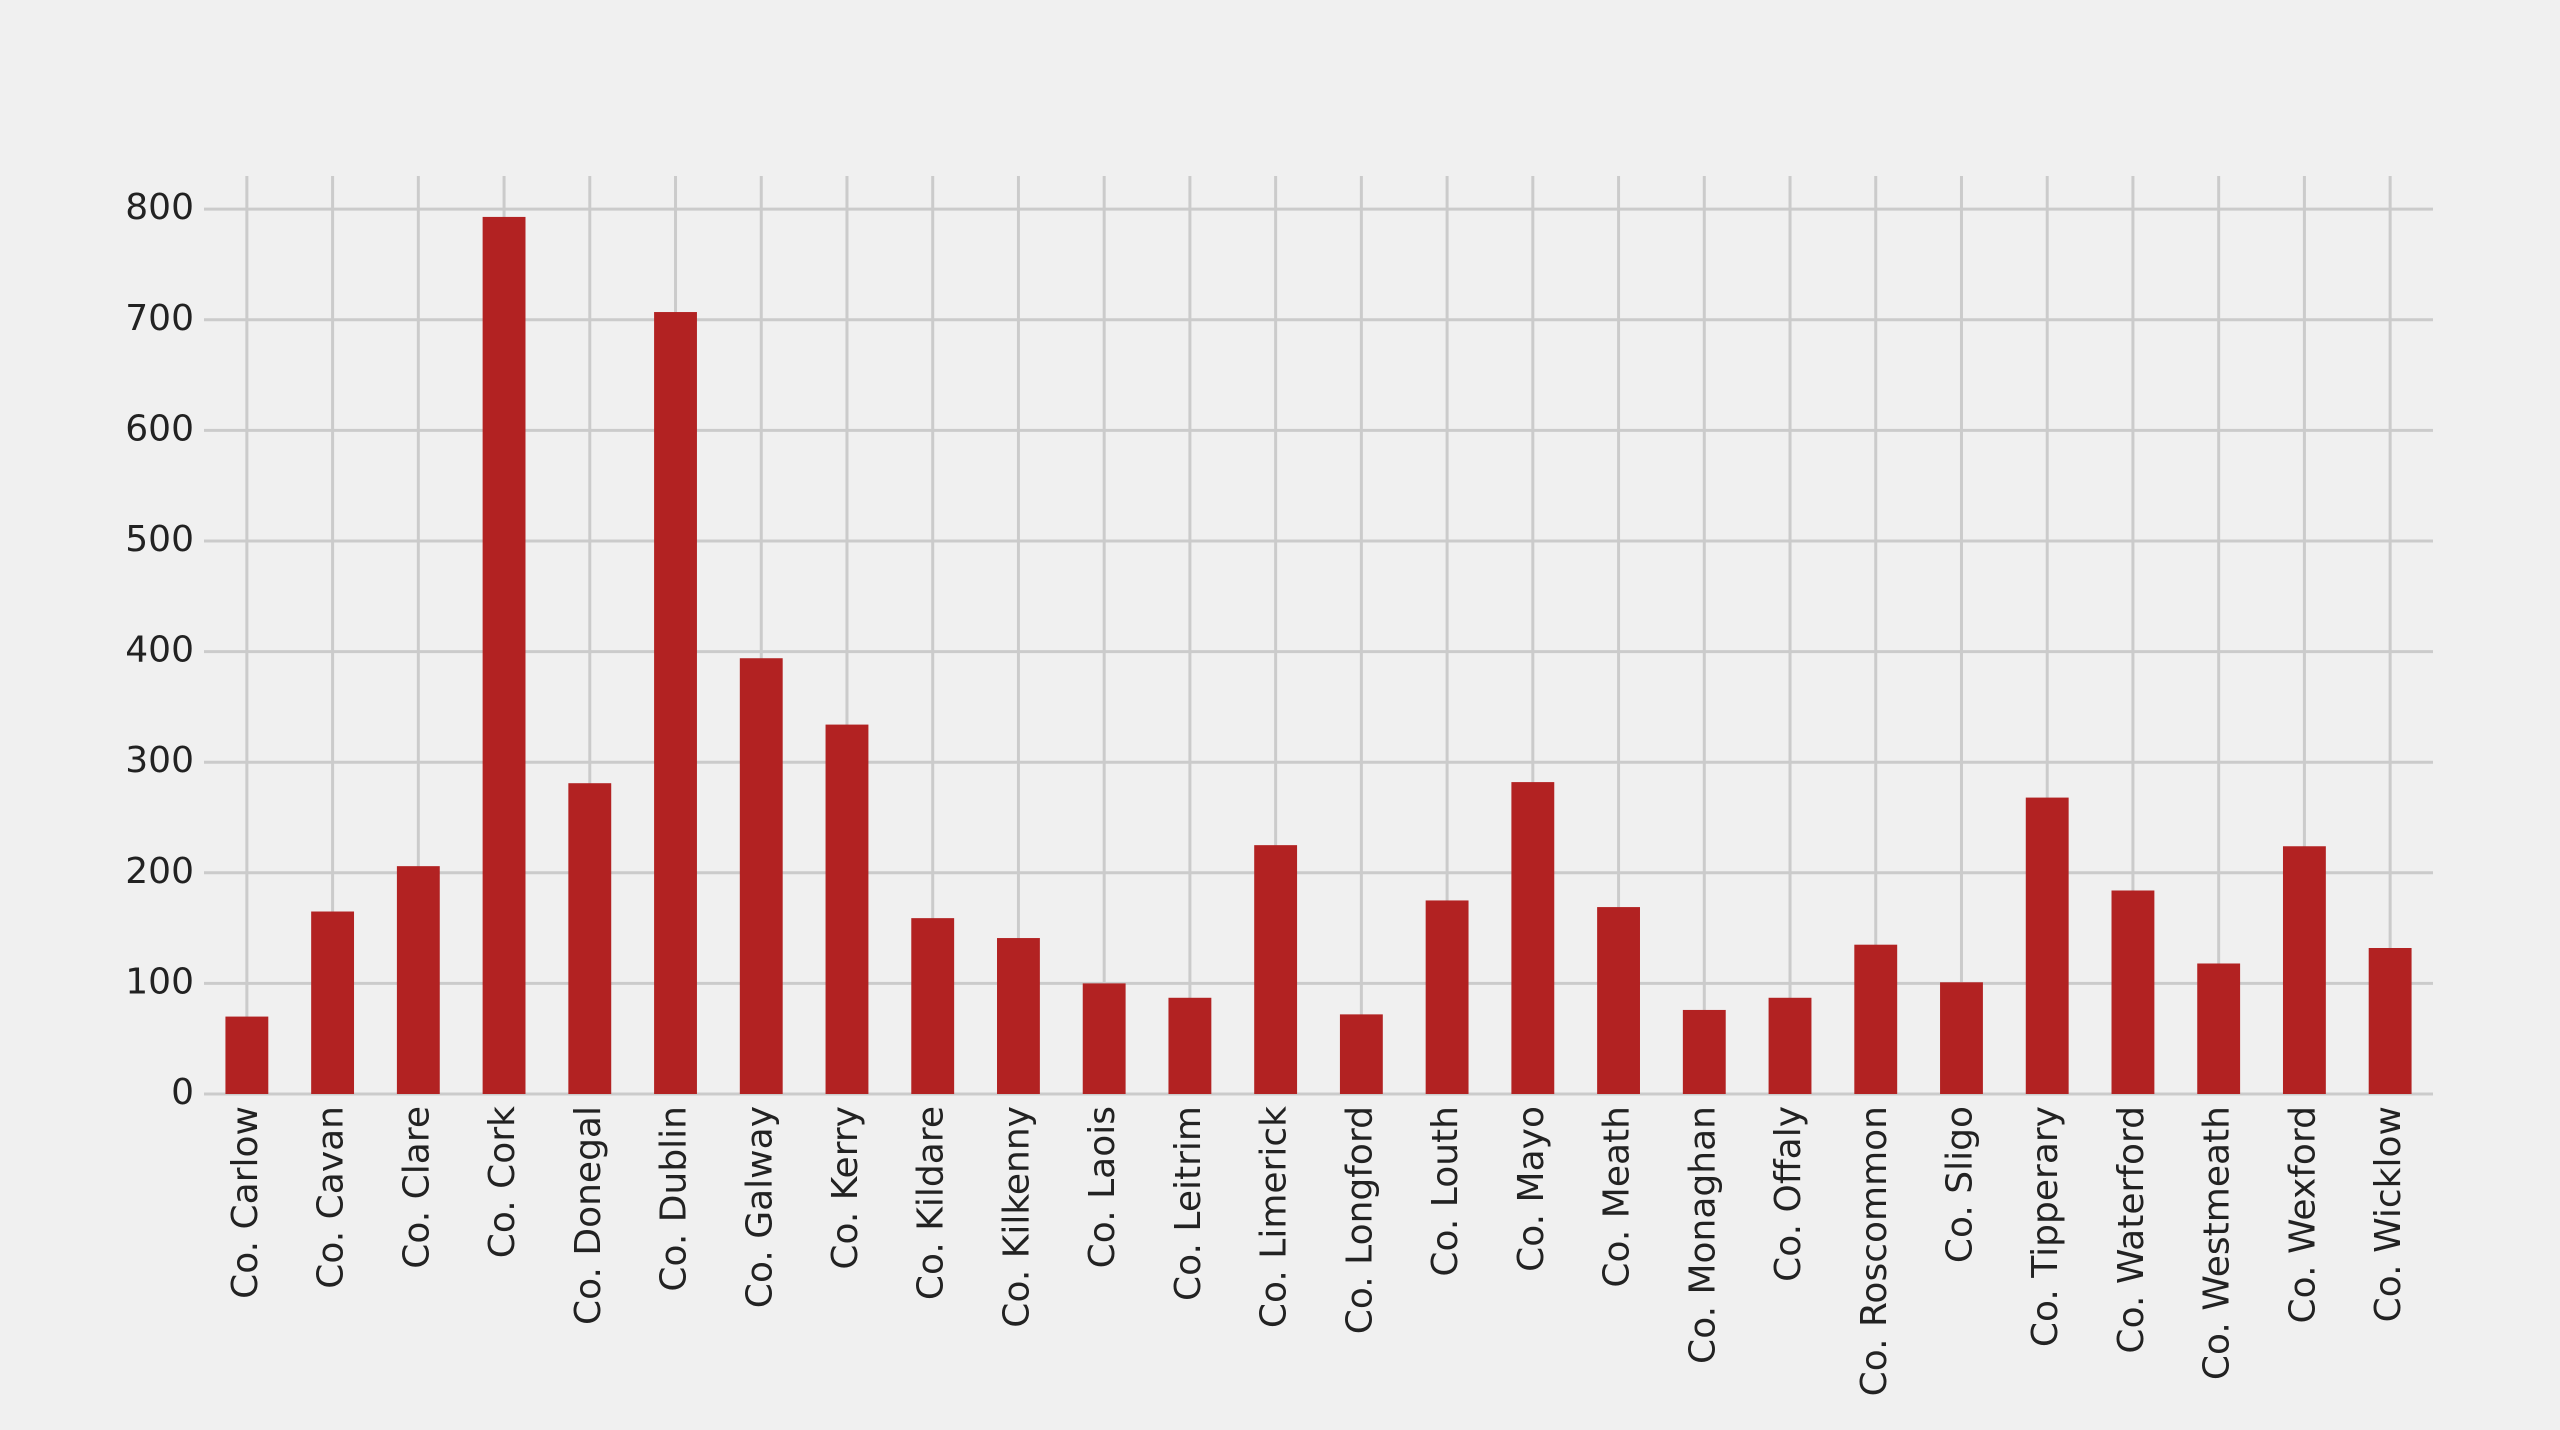 The height and width of the screenshot is (1430, 2560). I want to click on y-tick-label: 0, so click(182, 1092).